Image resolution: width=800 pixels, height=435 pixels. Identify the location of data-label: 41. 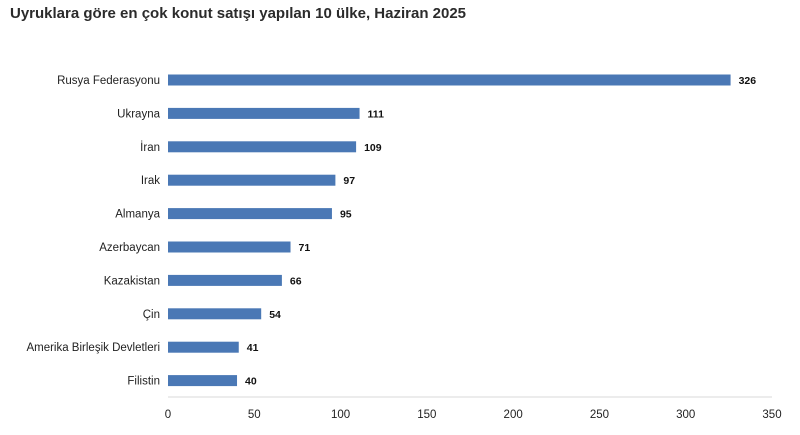
(253, 348).